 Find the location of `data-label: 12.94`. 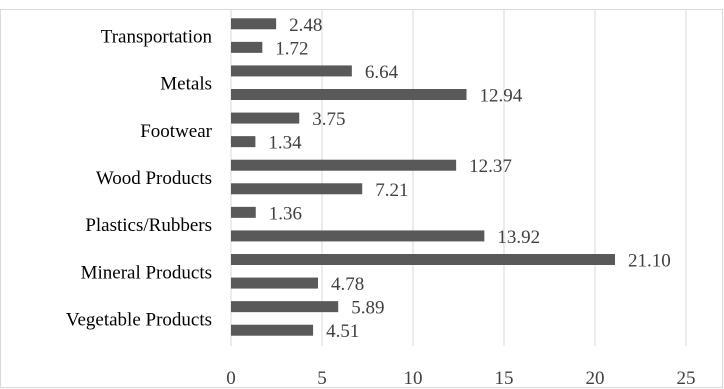

data-label: 12.94 is located at coordinates (501, 96).